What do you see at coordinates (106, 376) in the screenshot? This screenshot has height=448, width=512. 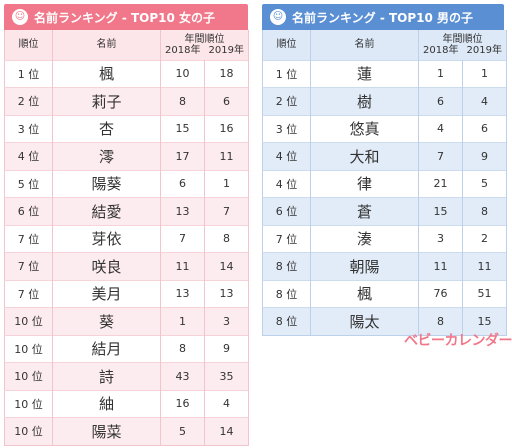 I see `name-cell: 詩` at bounding box center [106, 376].